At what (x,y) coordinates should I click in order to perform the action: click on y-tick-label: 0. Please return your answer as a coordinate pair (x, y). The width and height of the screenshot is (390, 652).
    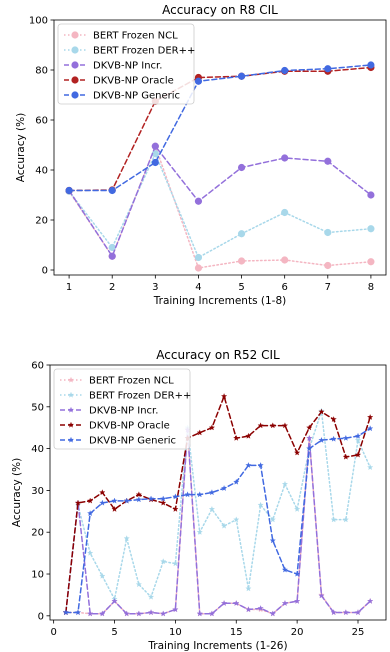
    Looking at the image, I should click on (41, 616).